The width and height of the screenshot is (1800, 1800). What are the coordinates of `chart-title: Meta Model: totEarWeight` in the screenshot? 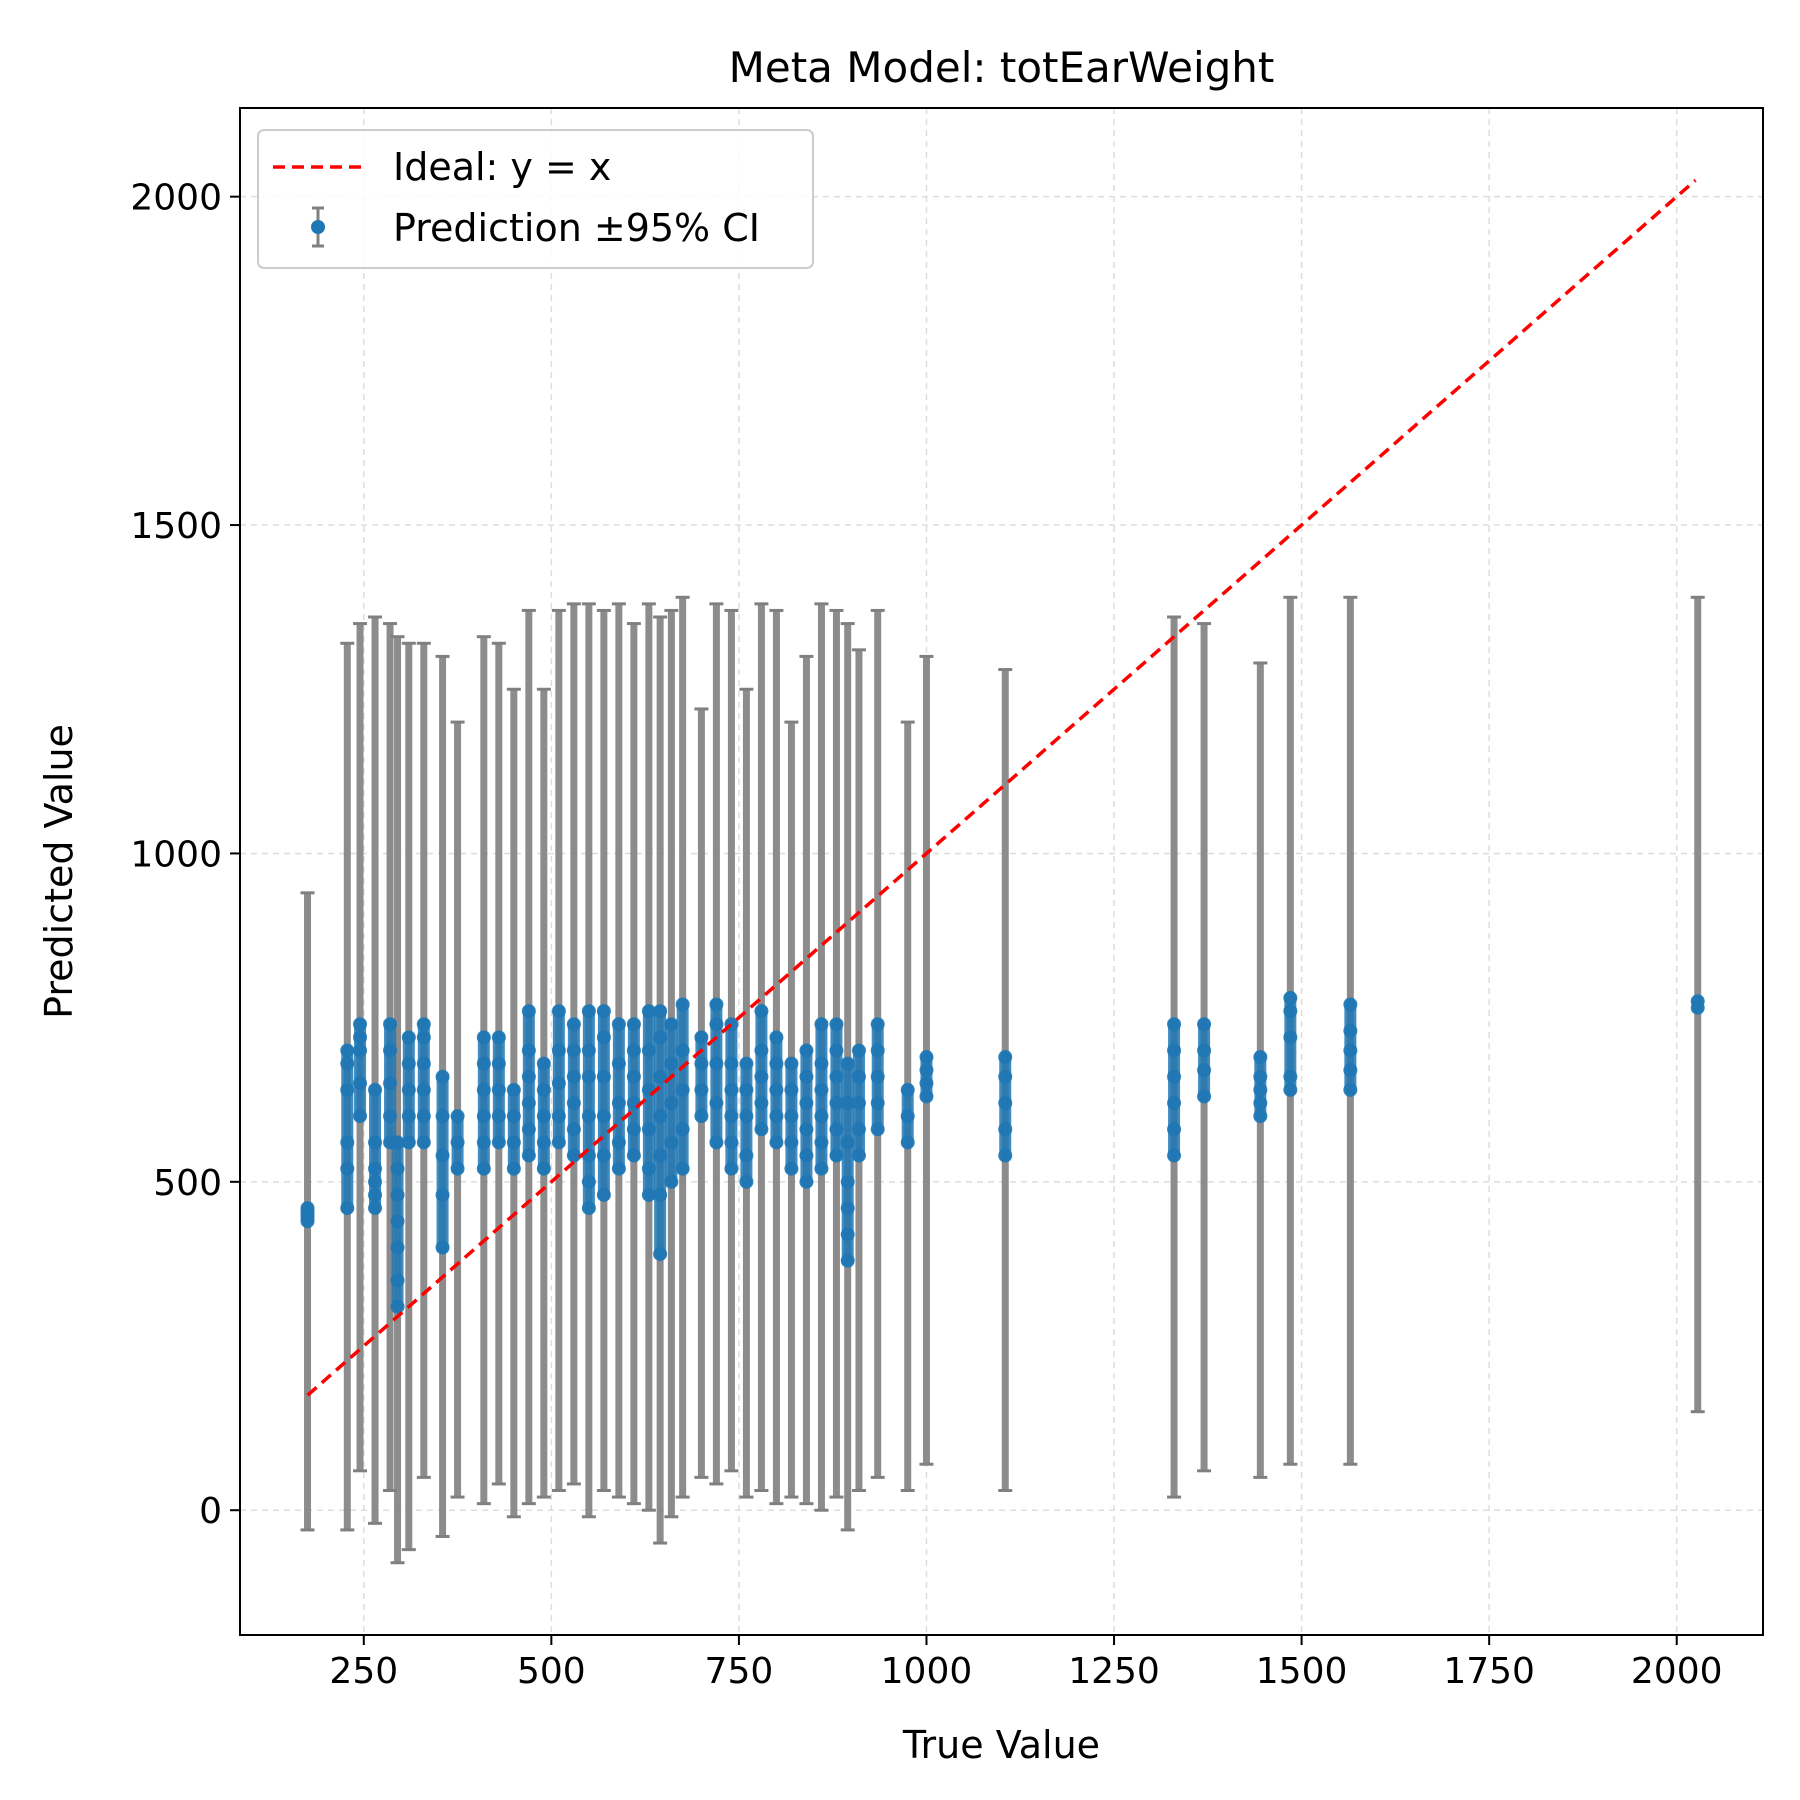 It's located at (1002, 67).